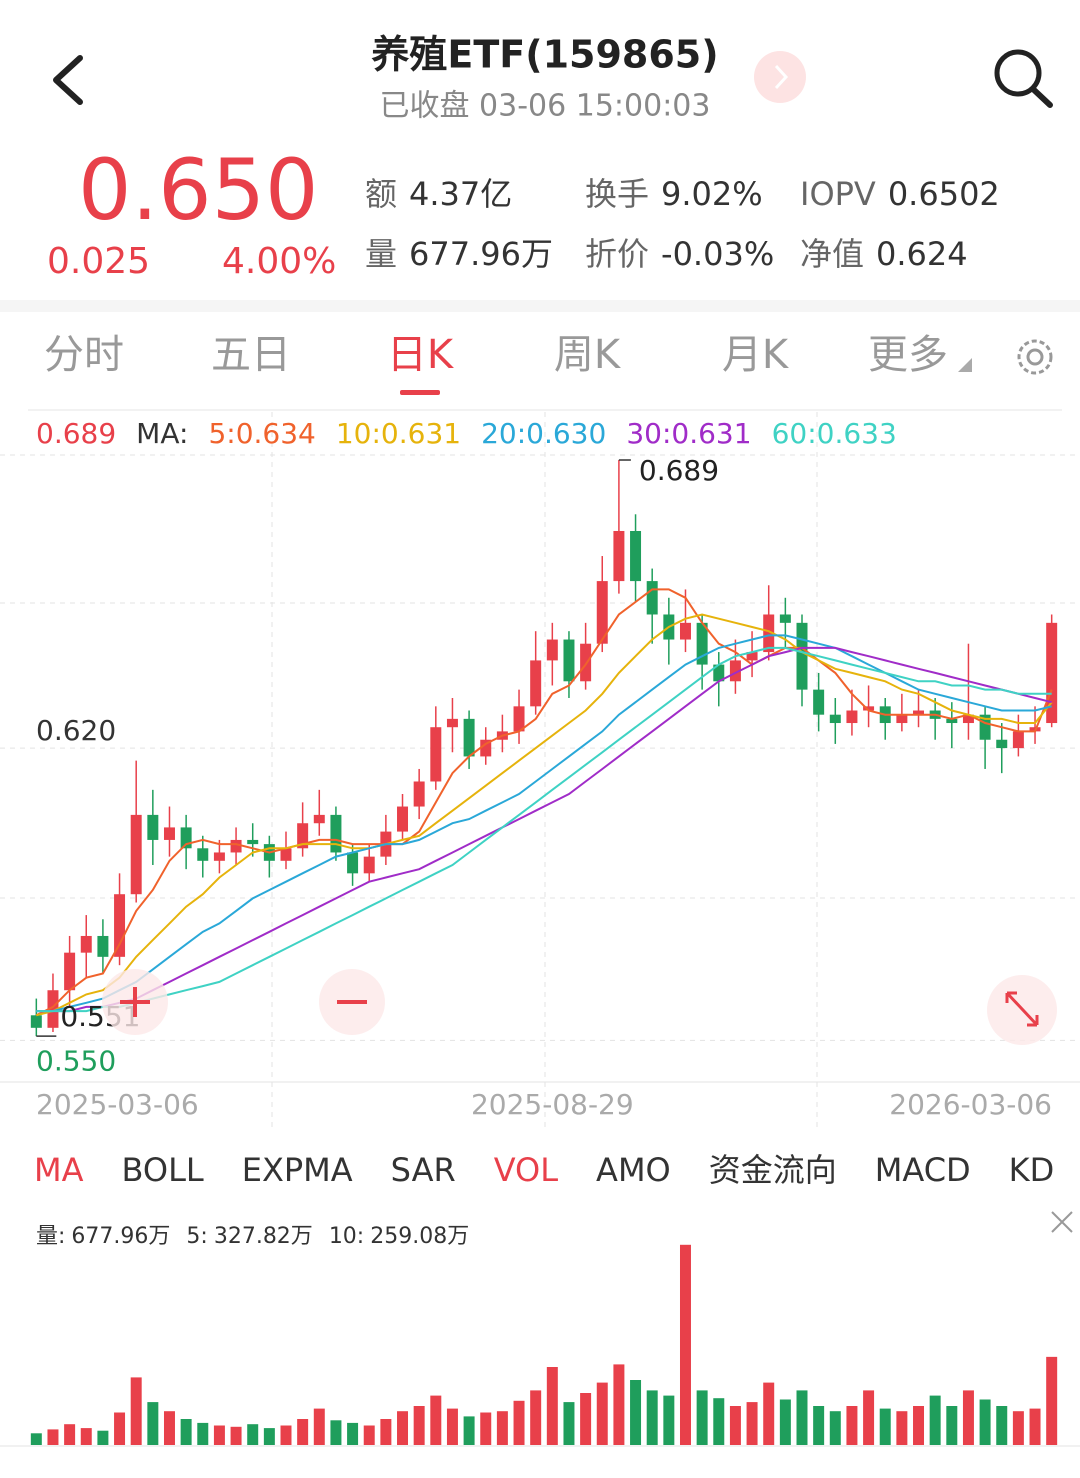  What do you see at coordinates (773, 1170) in the screenshot?
I see `indicator-tab: 资金流向` at bounding box center [773, 1170].